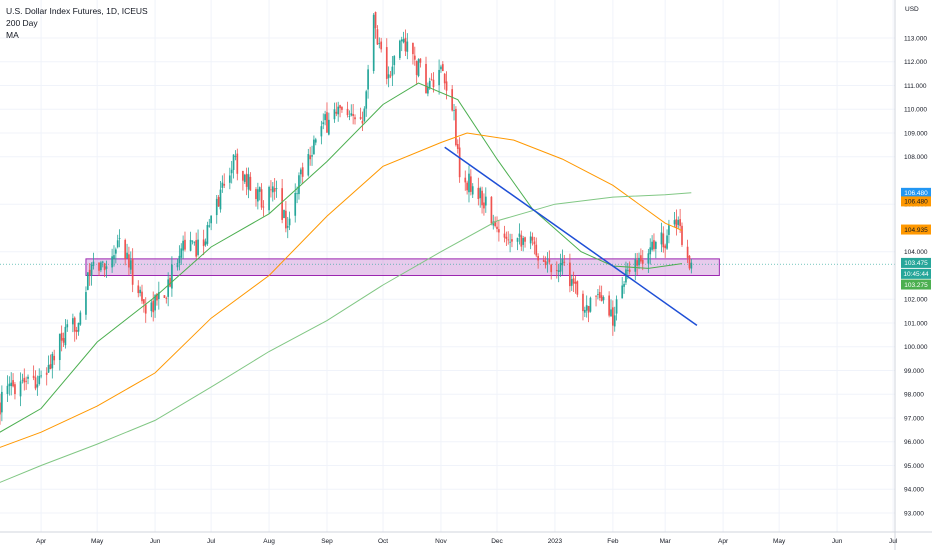 This screenshot has height=550, width=932. I want to click on y-tick-label: 99.000, so click(914, 371).